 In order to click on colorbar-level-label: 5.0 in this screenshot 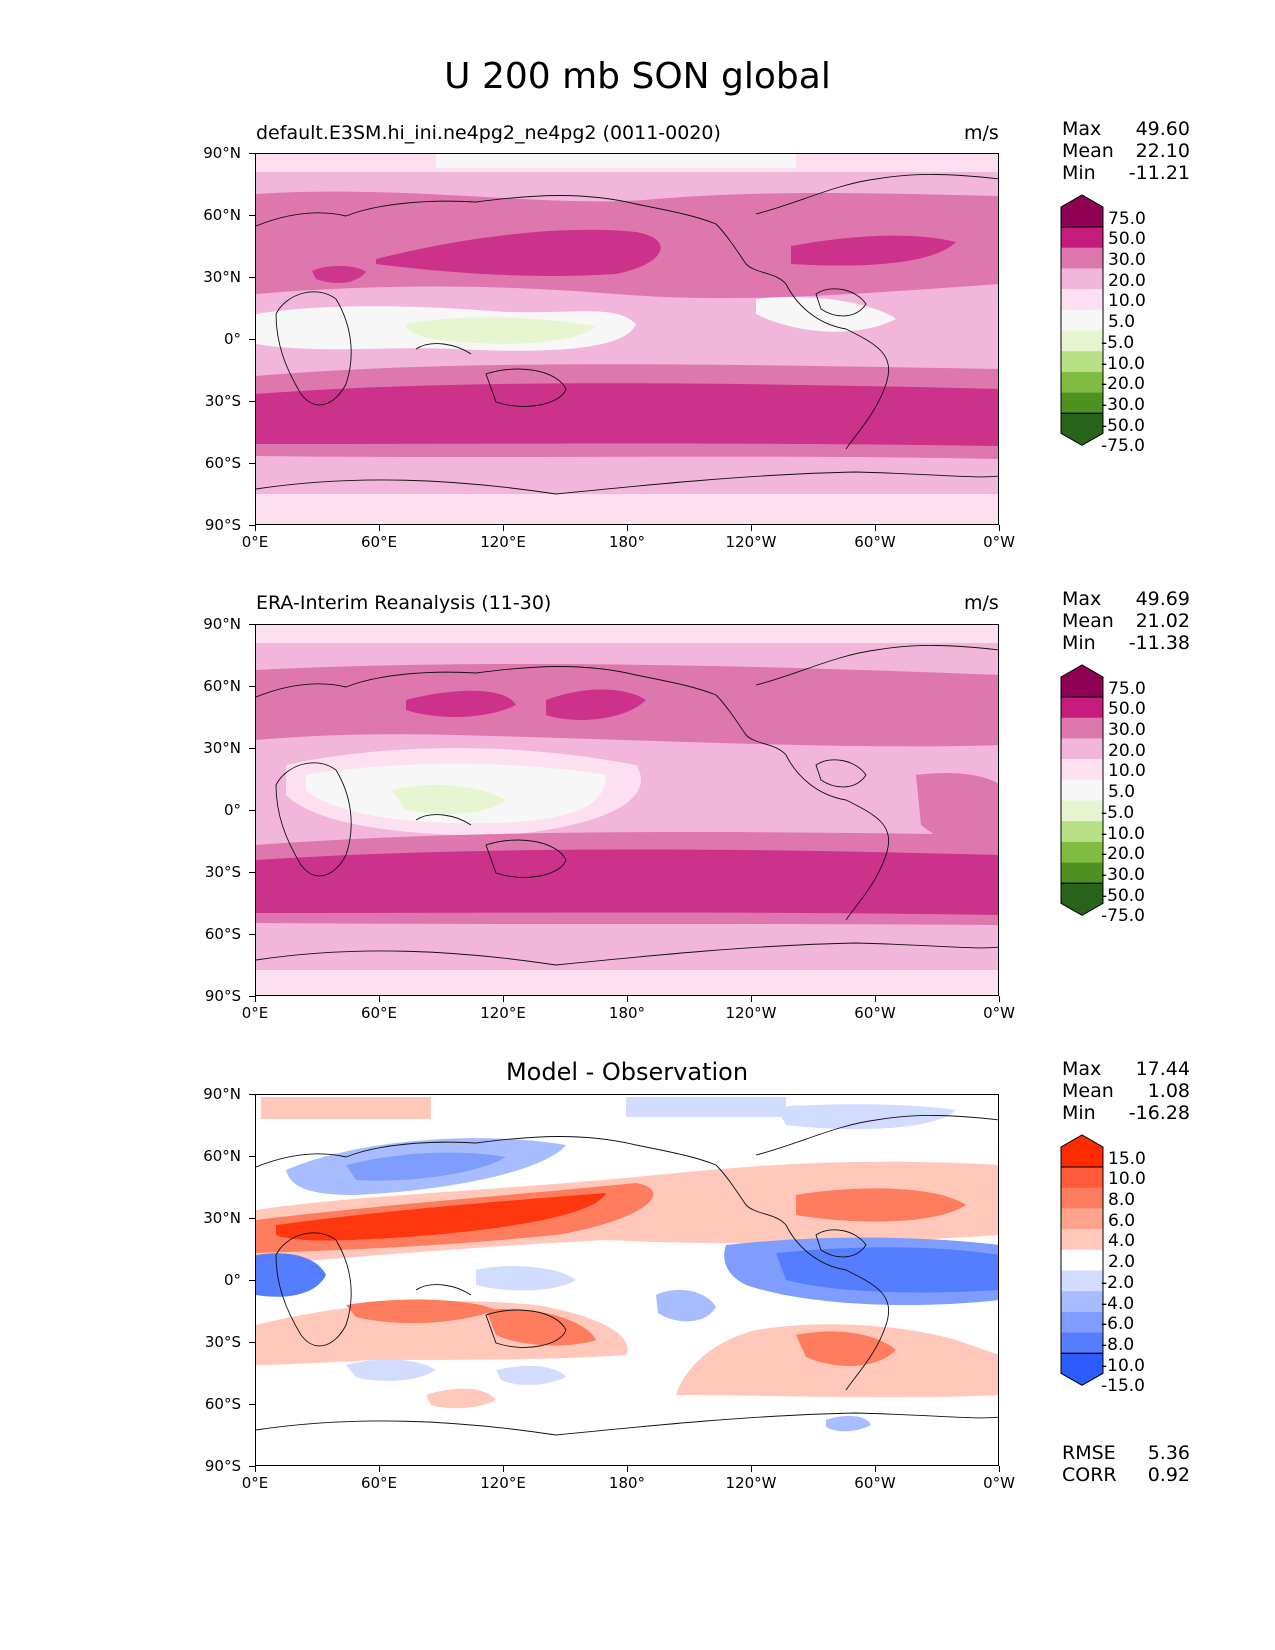, I will do `click(1122, 792)`.